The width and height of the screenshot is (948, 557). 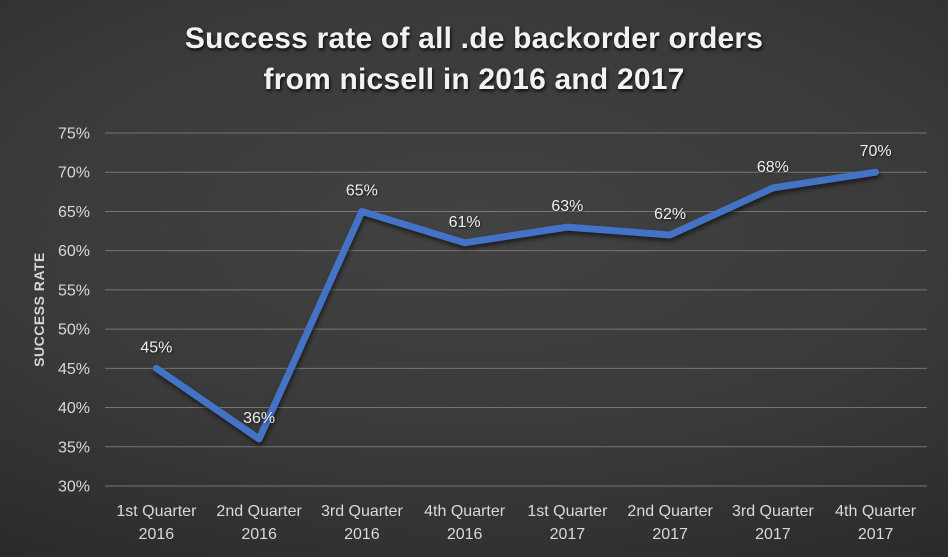 What do you see at coordinates (74, 369) in the screenshot?
I see `y-tick-label: 45%` at bounding box center [74, 369].